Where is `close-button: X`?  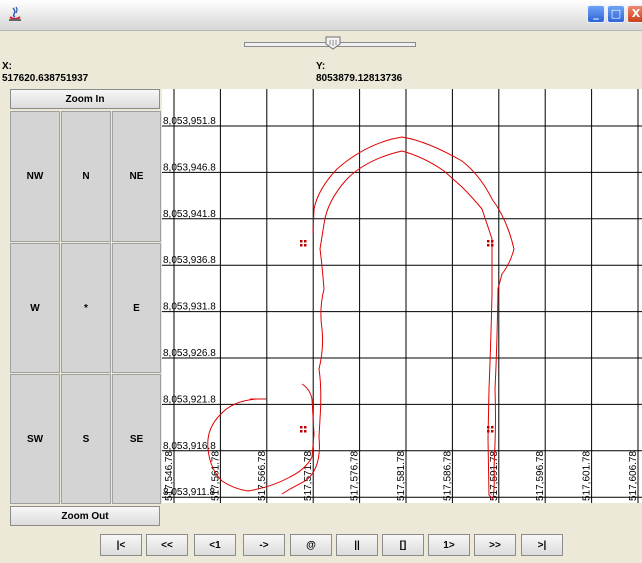
close-button: X is located at coordinates (634, 14).